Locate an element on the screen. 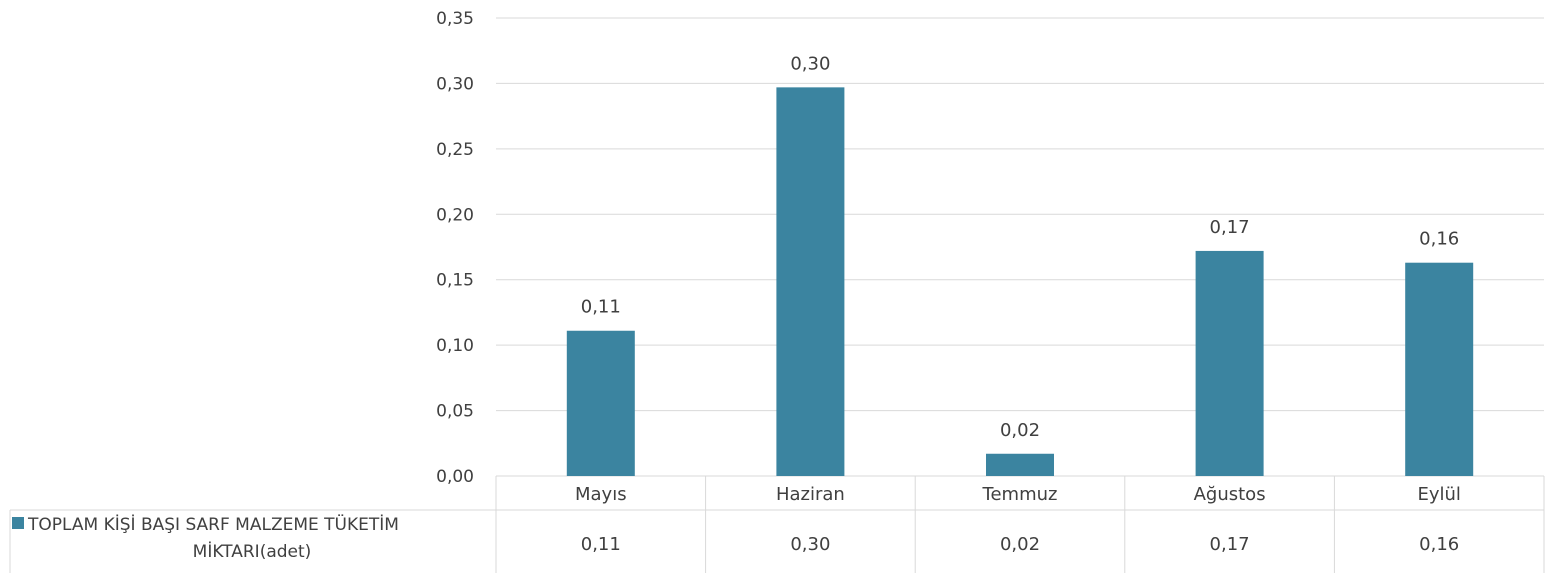 This screenshot has width=1560, height=573. y-axis-ticks: 0,00 0,05 0,10 0,15 0,20 0,25 0,30 0,35 is located at coordinates (455, 248).